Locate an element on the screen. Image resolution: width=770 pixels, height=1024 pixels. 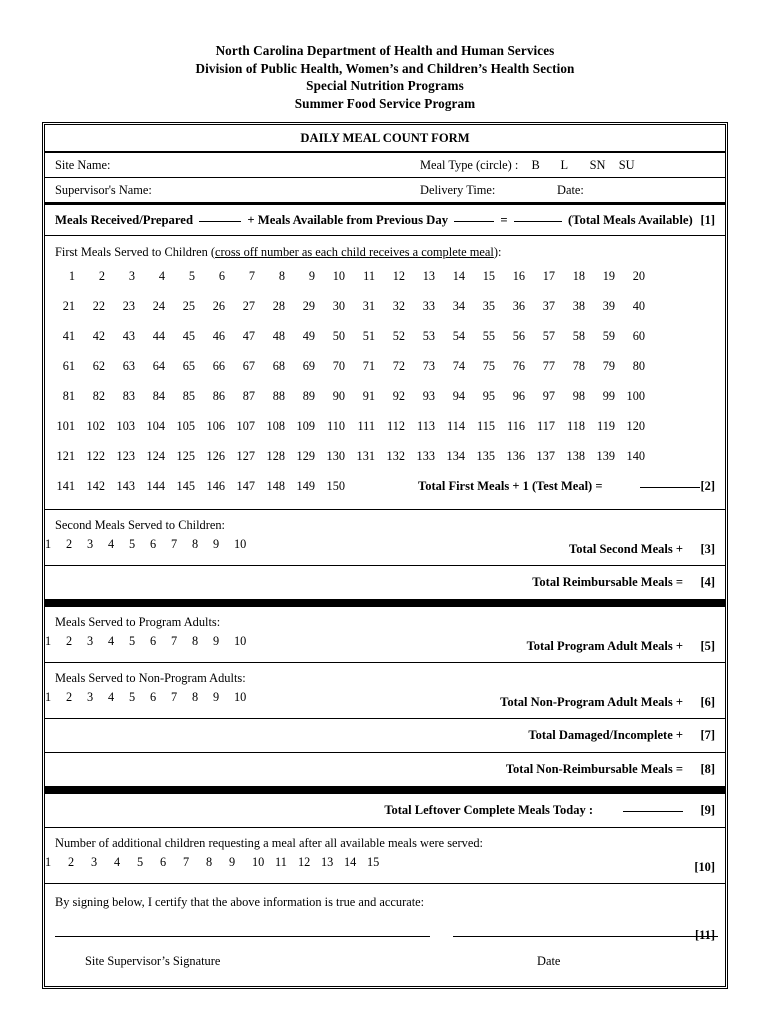
meal-number-148: 148 is located at coordinates (275, 486).